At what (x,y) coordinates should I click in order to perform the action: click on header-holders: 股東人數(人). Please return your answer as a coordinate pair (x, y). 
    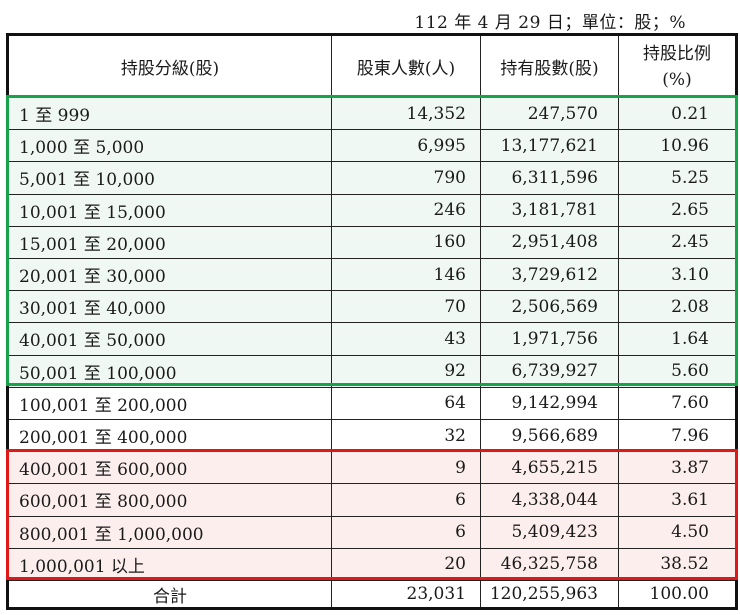
    Looking at the image, I should click on (406, 66).